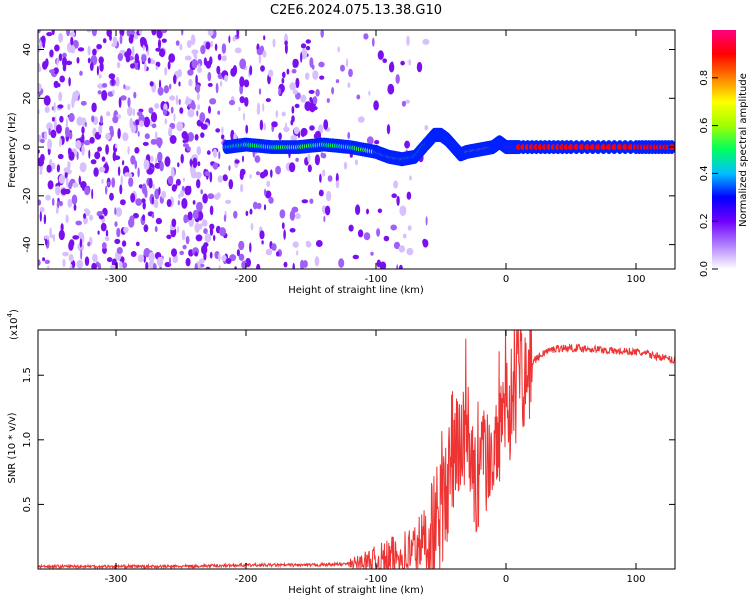 The width and height of the screenshot is (750, 600). I want to click on snr-multiplier-exp: 4, so click(10, 314).